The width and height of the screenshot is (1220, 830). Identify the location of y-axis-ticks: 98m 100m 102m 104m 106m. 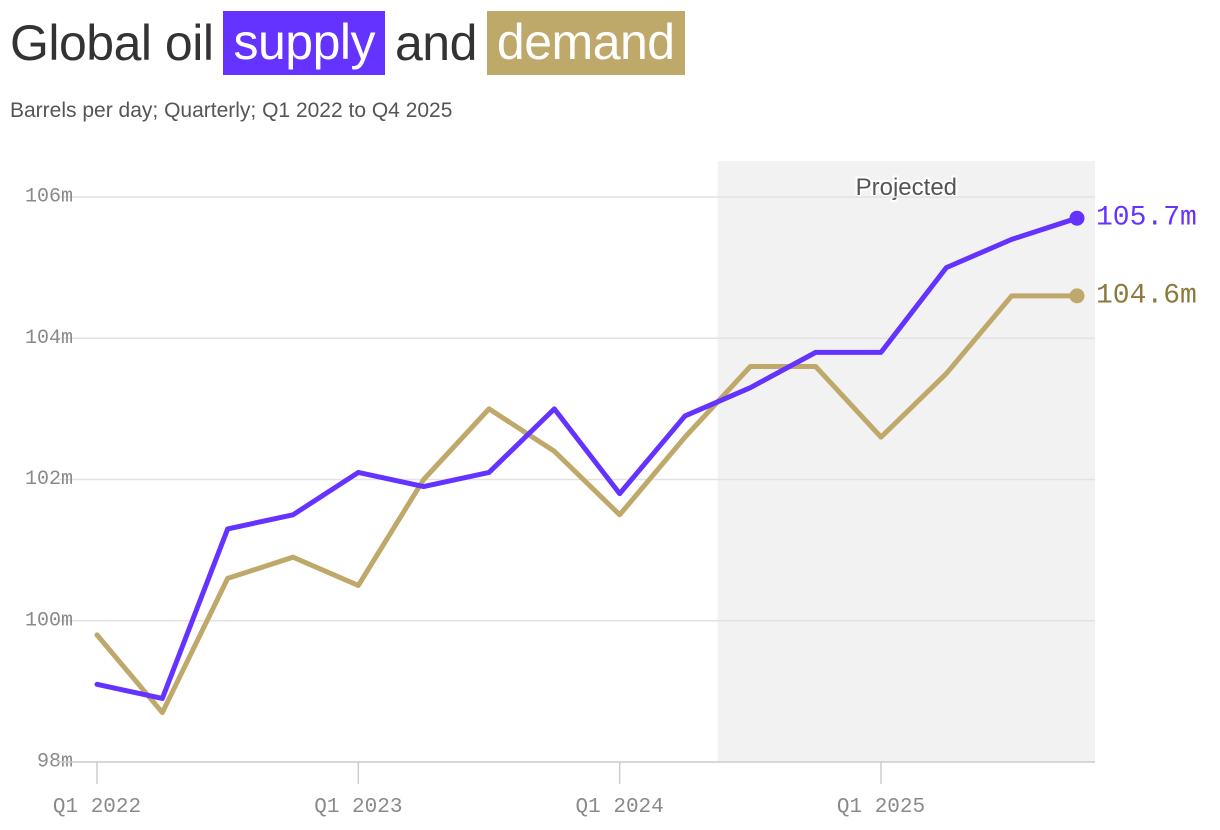
(49, 480).